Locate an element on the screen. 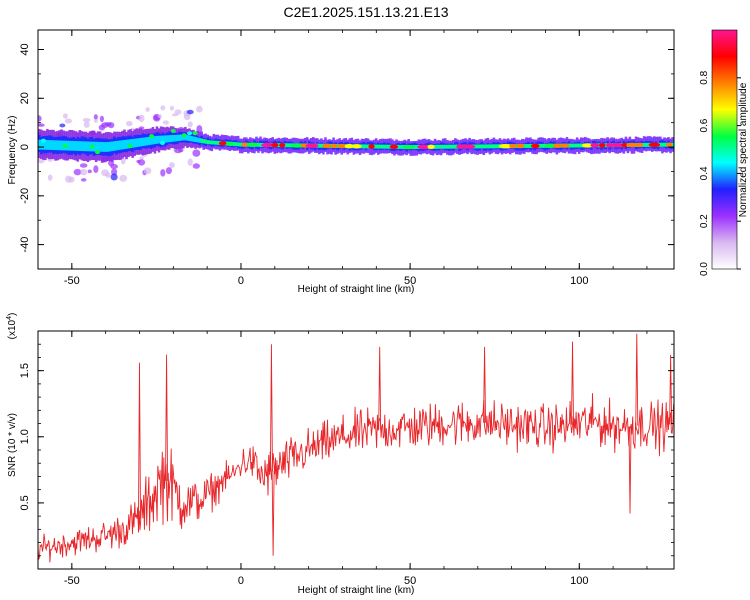 This screenshot has height=600, width=750. snr-x-tick-label: 0 is located at coordinates (241, 581).